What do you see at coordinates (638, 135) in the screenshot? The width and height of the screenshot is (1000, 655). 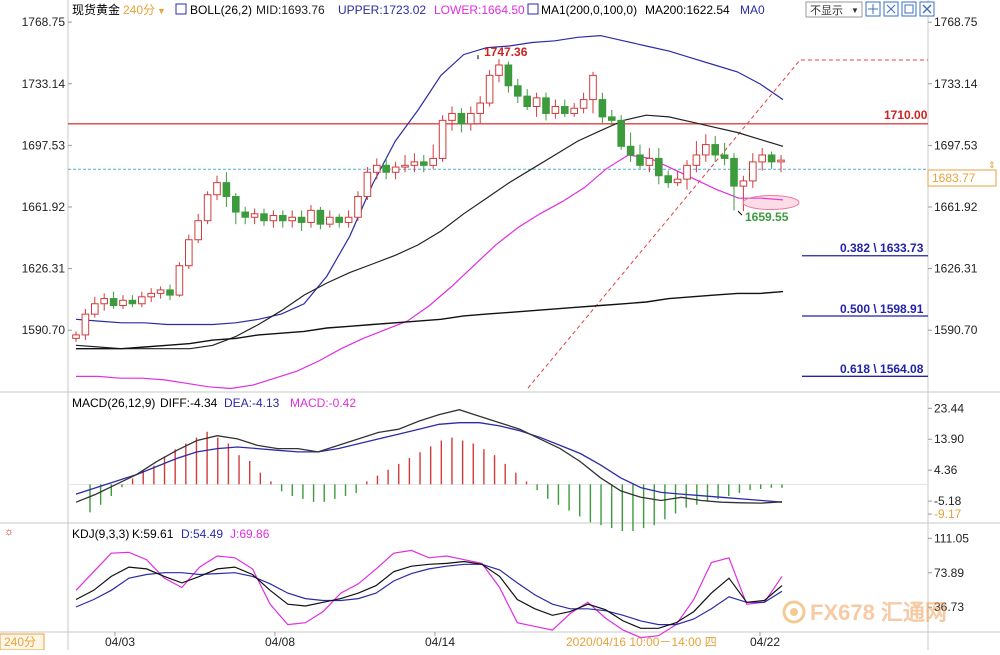 I see `main-annotations` at bounding box center [638, 135].